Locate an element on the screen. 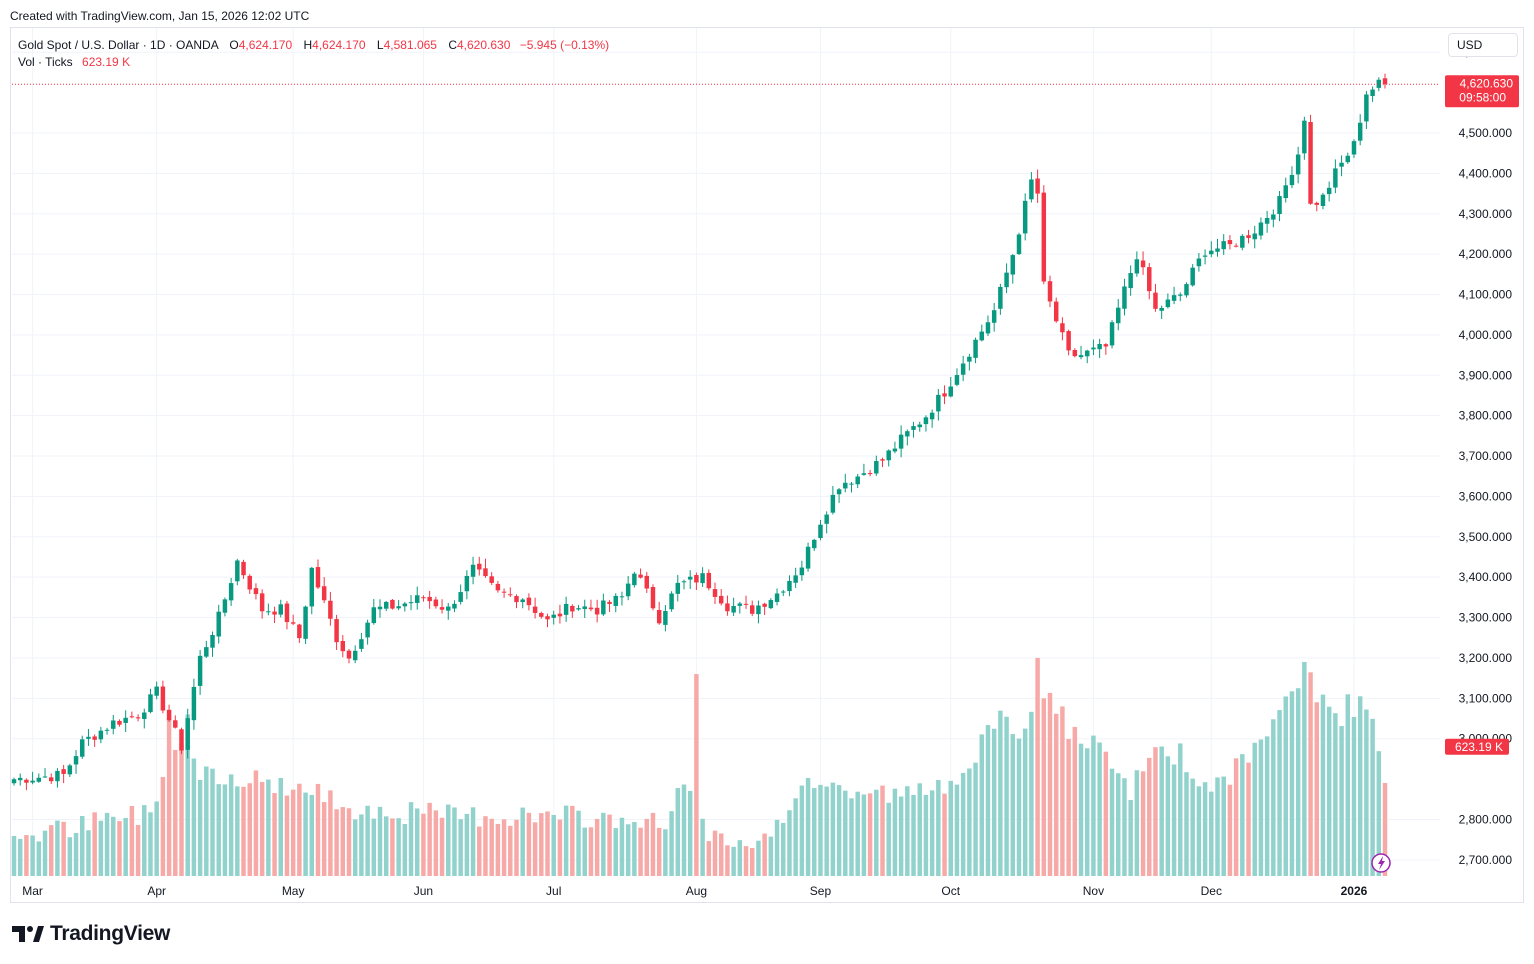 The width and height of the screenshot is (1534, 964). volume-label: Vol · Ticks is located at coordinates (45, 62).